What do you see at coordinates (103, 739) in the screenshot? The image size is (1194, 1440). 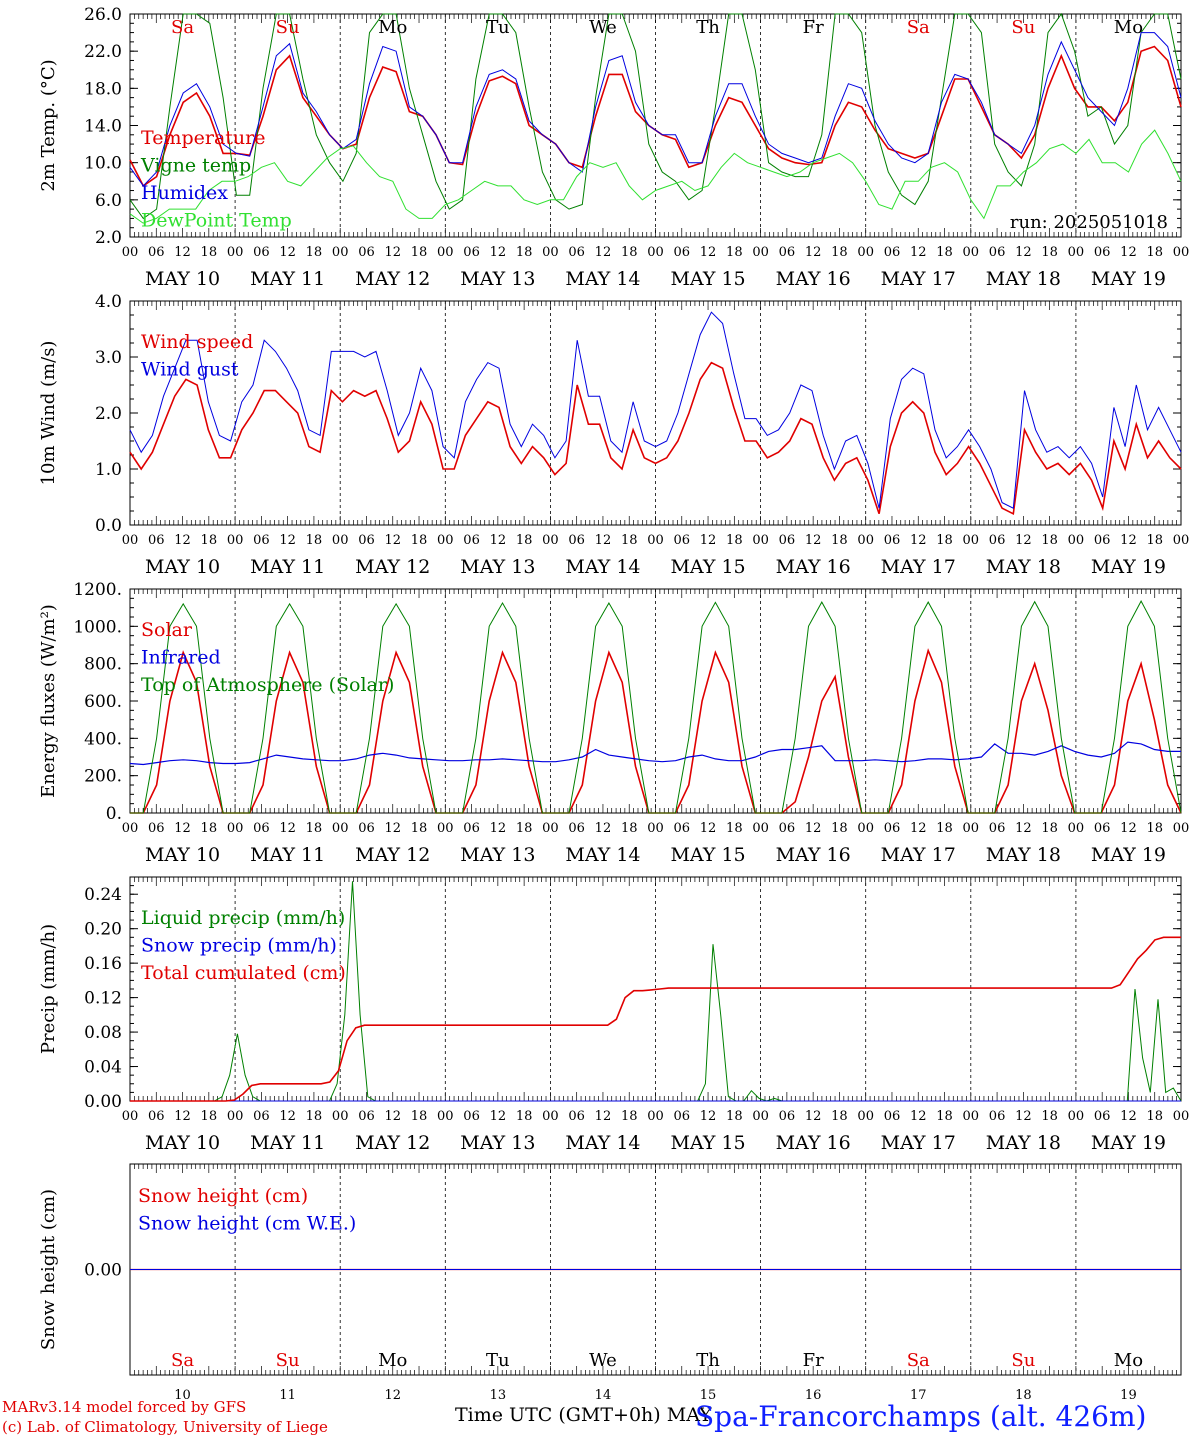 I see `y-tick-label: 400.` at bounding box center [103, 739].